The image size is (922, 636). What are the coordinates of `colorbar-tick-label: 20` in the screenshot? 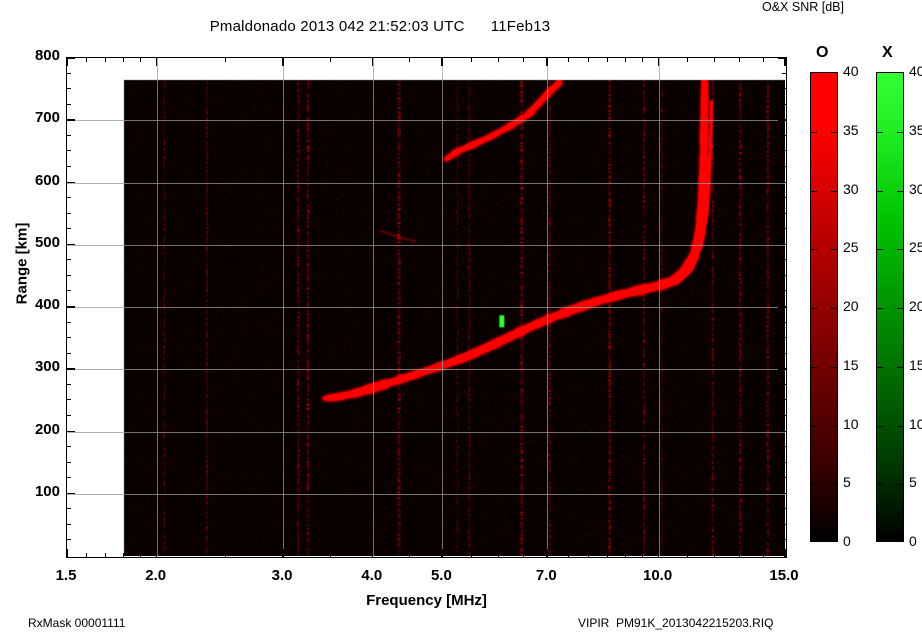 It's located at (915, 306).